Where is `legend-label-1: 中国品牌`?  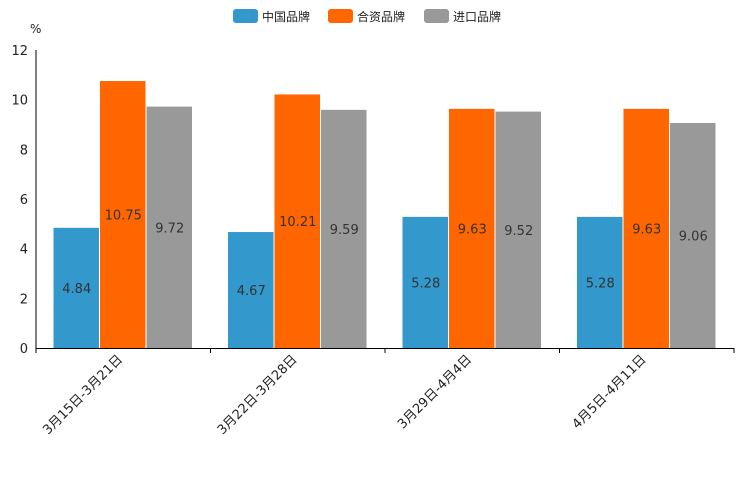 legend-label-1: 中国品牌 is located at coordinates (286, 16).